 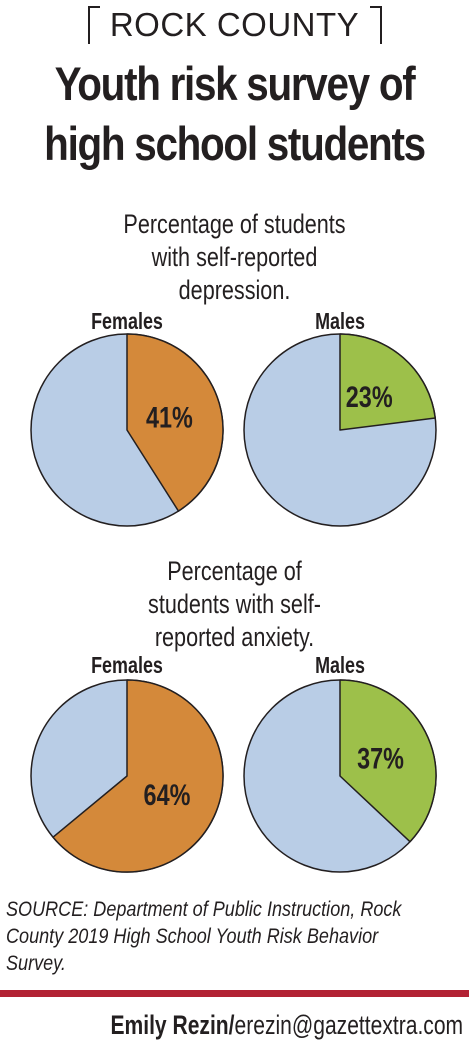 I want to click on byline: Emily Rezin/erezin@gazettextra.com, so click(x=286, y=1025).